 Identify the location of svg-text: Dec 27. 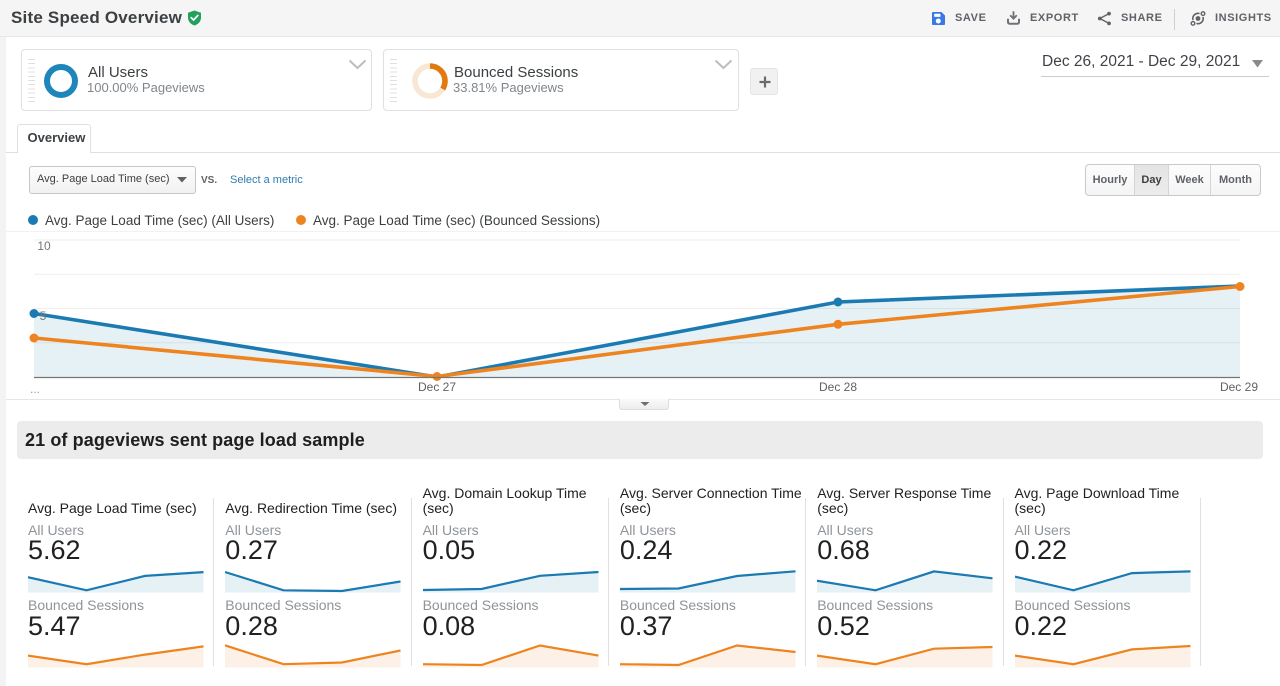
(437, 387).